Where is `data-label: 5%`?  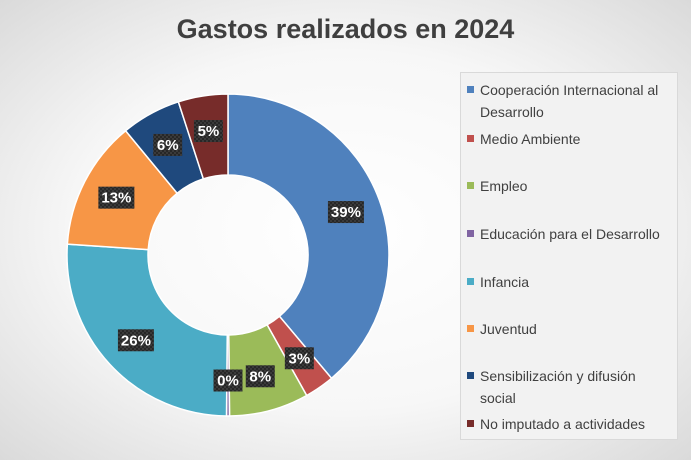
data-label: 5% is located at coordinates (209, 131).